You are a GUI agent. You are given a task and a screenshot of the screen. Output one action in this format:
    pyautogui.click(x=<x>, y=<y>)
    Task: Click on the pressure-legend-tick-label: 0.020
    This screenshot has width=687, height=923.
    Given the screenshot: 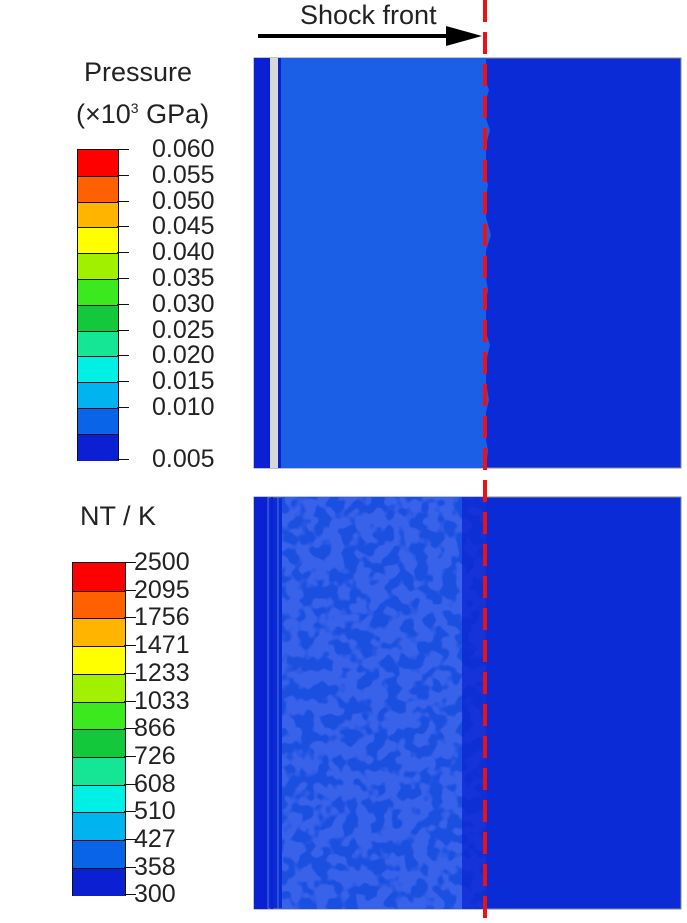 What is the action you would take?
    pyautogui.click(x=183, y=355)
    